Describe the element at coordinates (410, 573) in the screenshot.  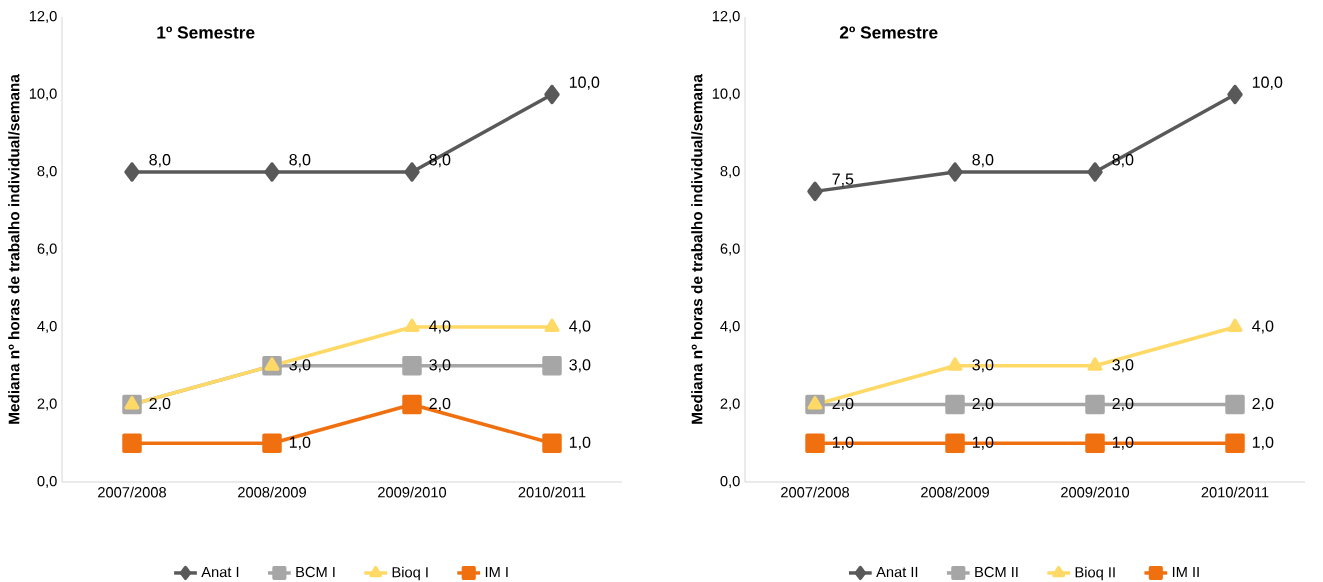
I see `legend-label: Bioq I` at that location.